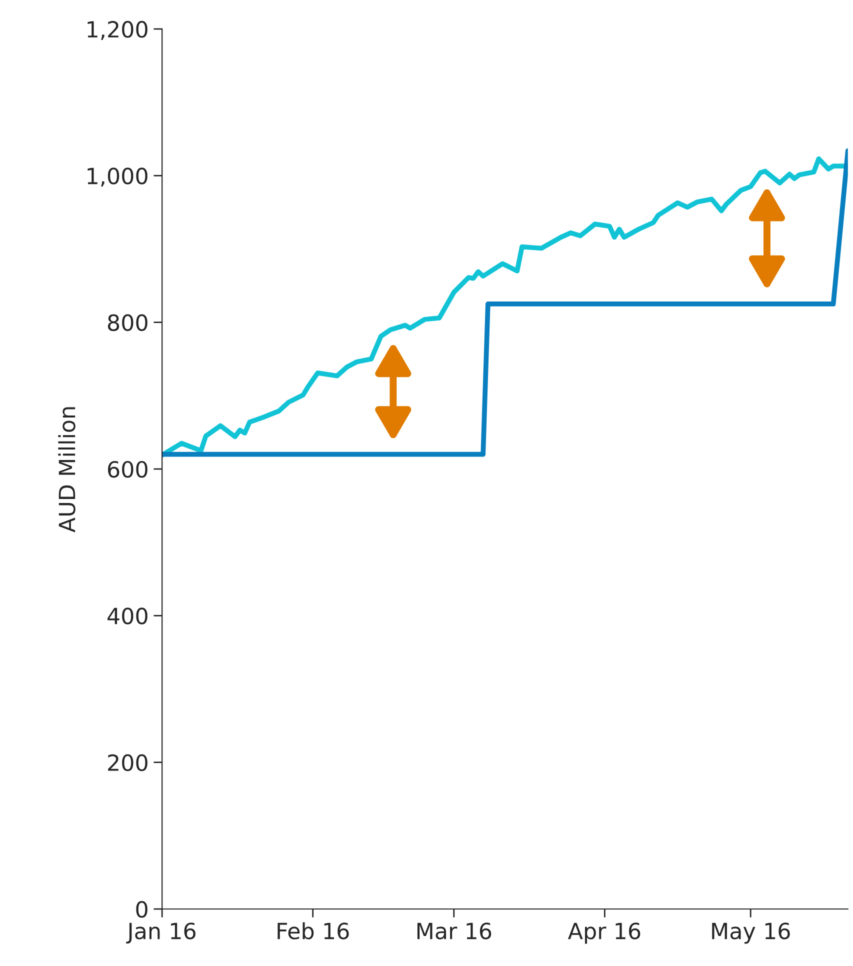 Image resolution: width=853 pixels, height=966 pixels. Describe the element at coordinates (118, 177) in the screenshot. I see `y-tick-label: 1,000` at that location.